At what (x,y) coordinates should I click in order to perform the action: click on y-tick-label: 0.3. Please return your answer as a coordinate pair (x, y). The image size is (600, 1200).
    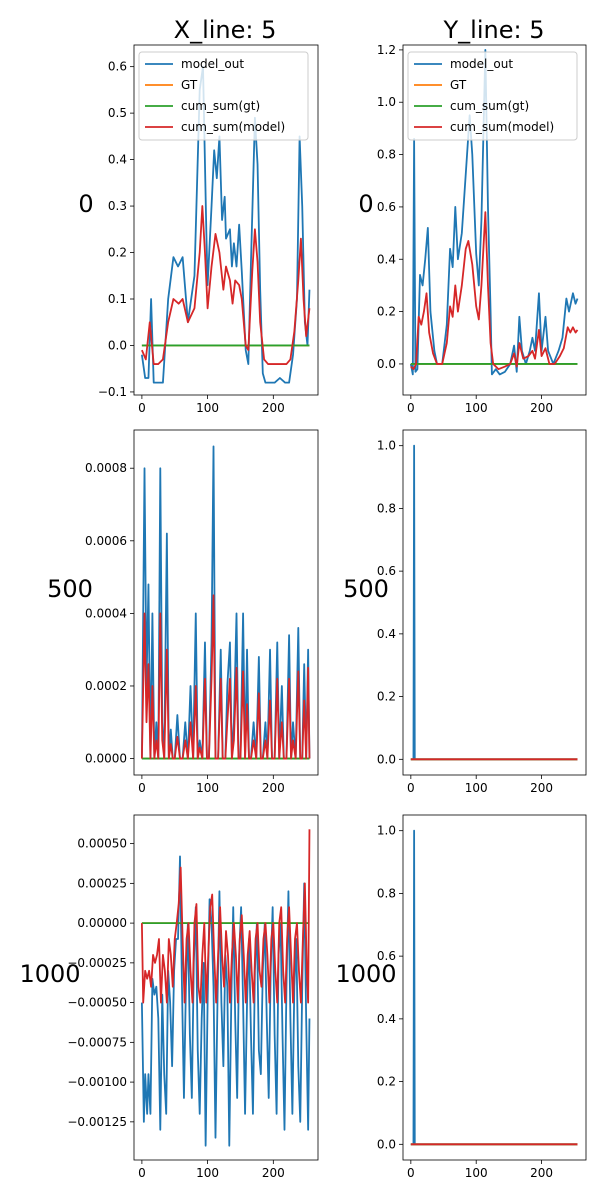
    Looking at the image, I should click on (117, 206).